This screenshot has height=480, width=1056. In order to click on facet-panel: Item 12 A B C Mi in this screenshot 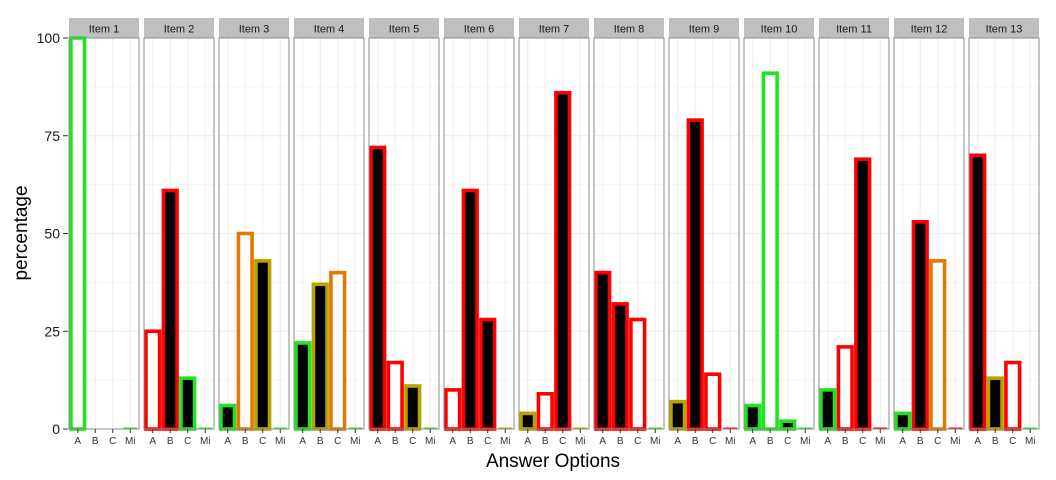, I will do `click(929, 232)`.